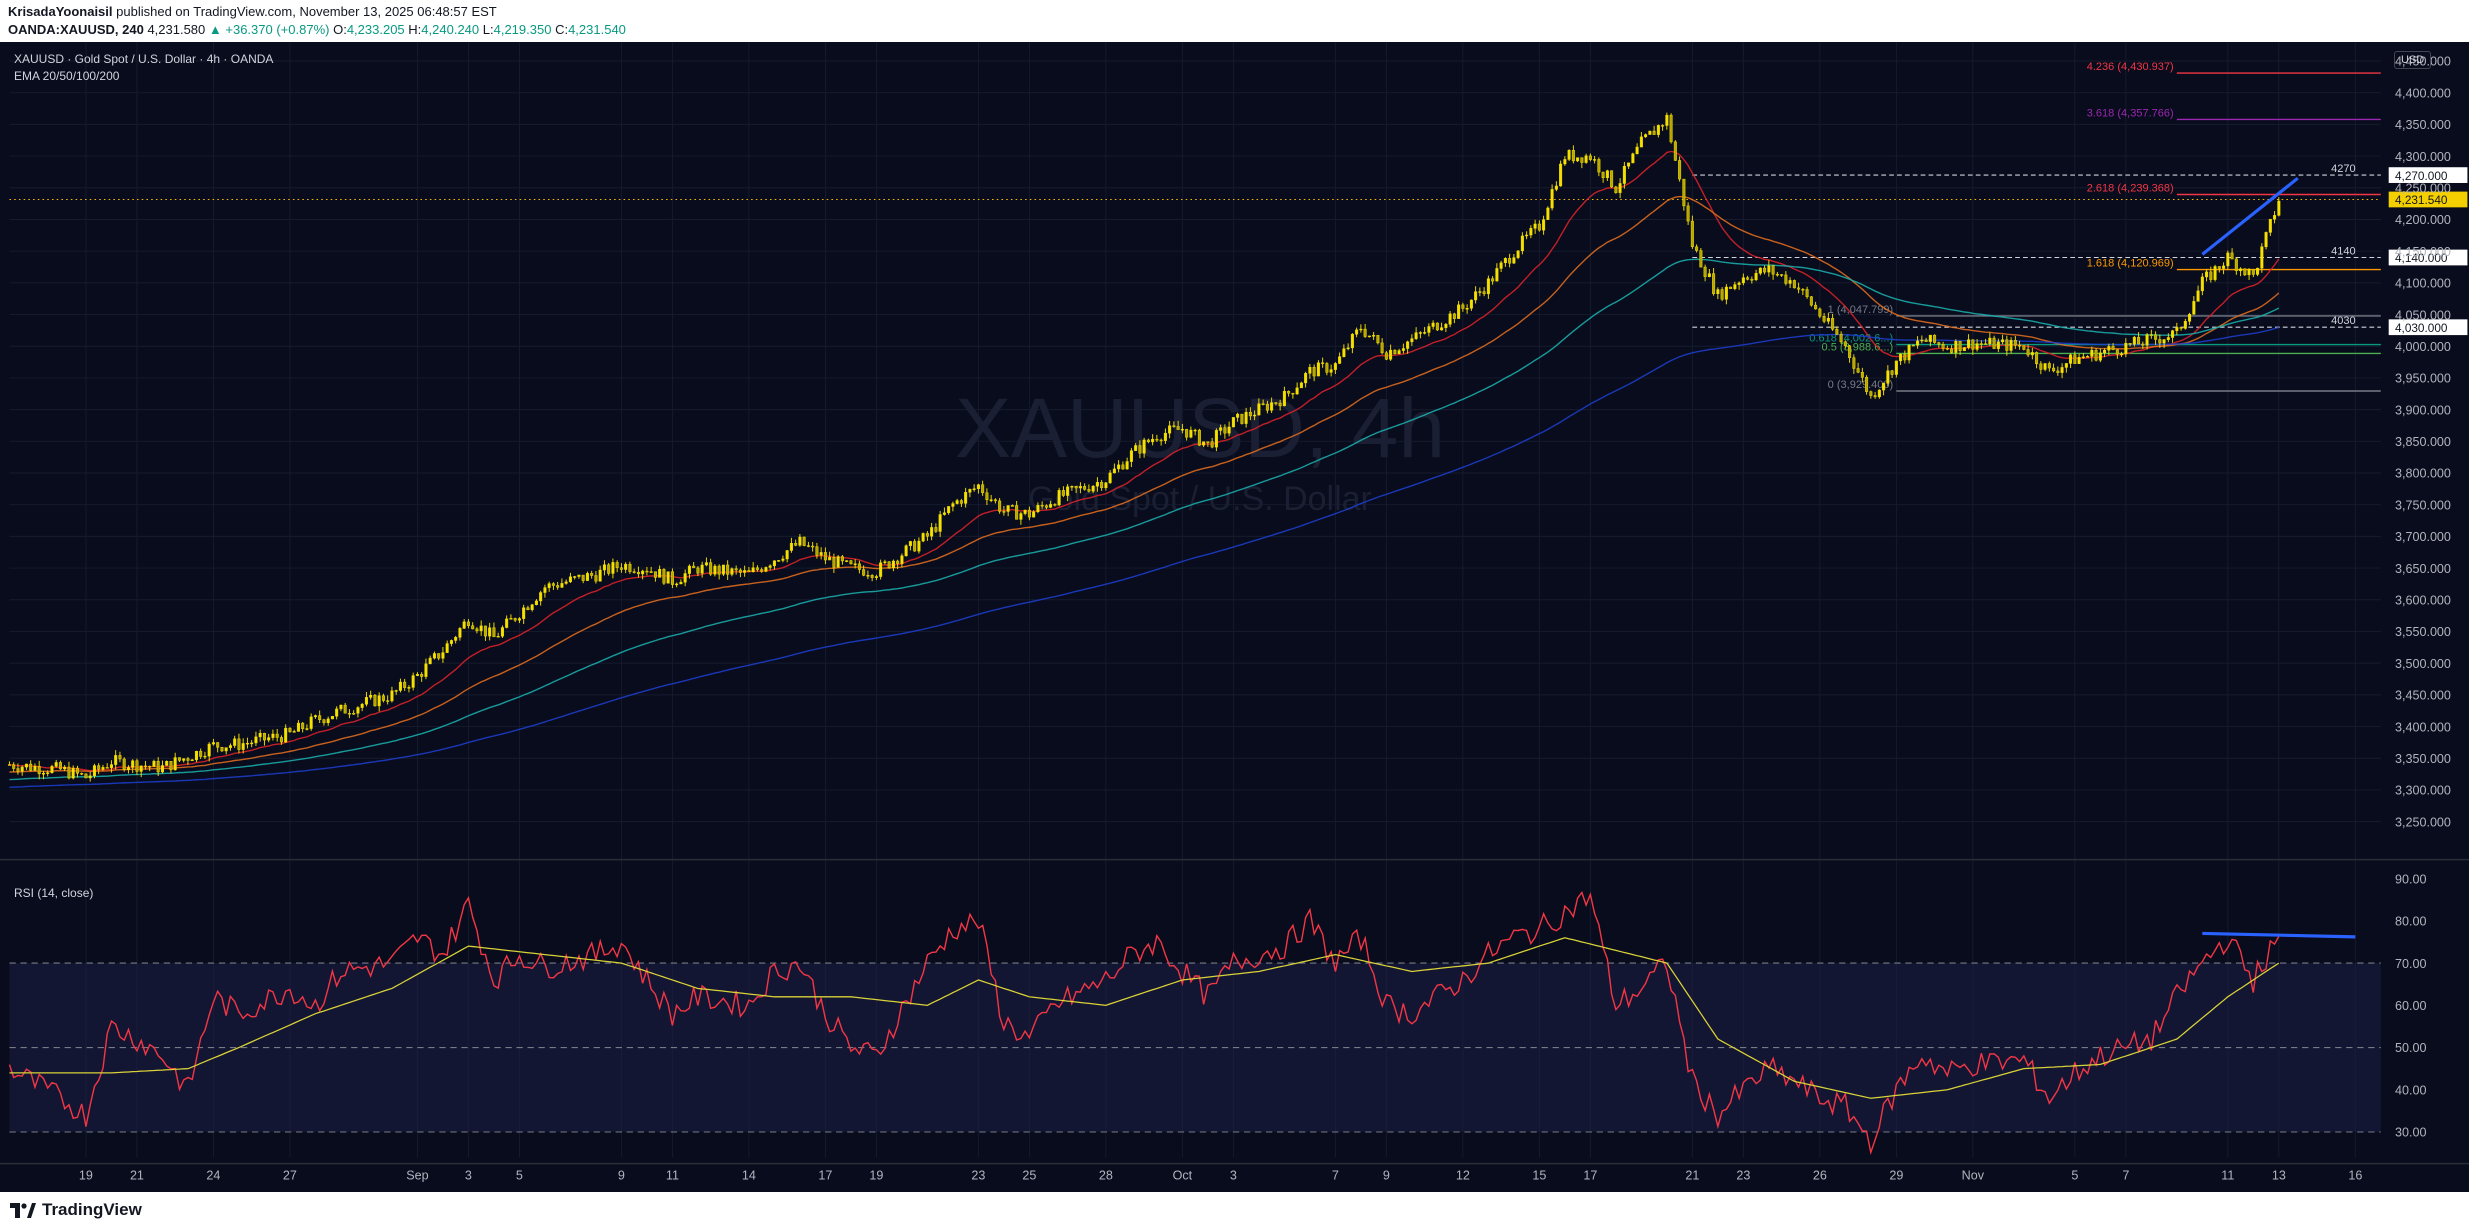 This screenshot has width=2469, height=1229. What do you see at coordinates (2423, 252) in the screenshot?
I see `price-tick-label: 4,150.000` at bounding box center [2423, 252].